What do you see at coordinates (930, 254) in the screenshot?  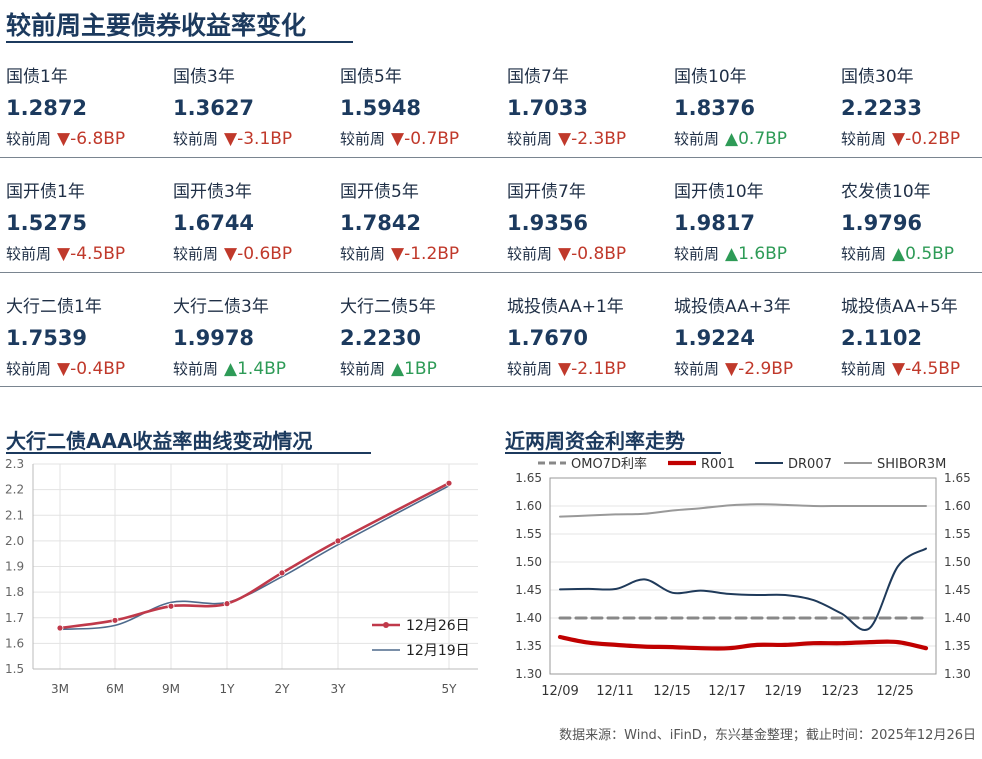 I see `change-value: 0.5BP` at bounding box center [930, 254].